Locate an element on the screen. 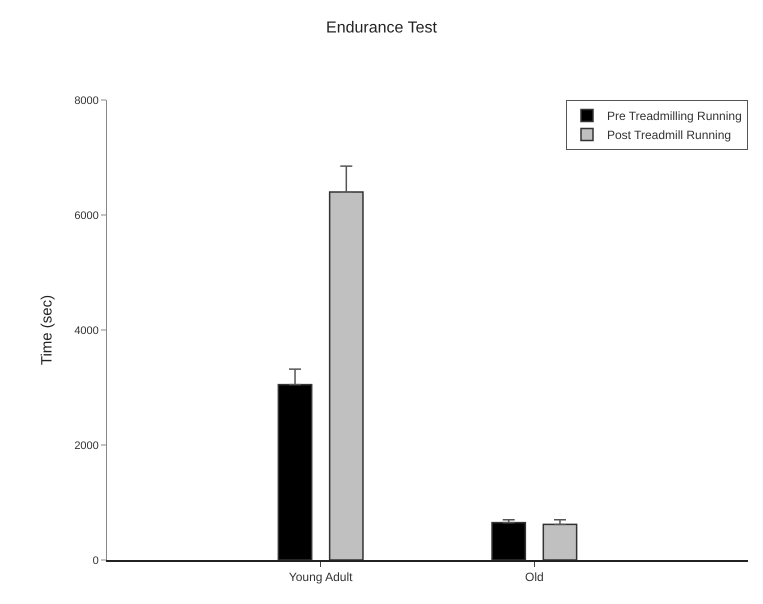  y-tick-label: 2000 is located at coordinates (86, 446).